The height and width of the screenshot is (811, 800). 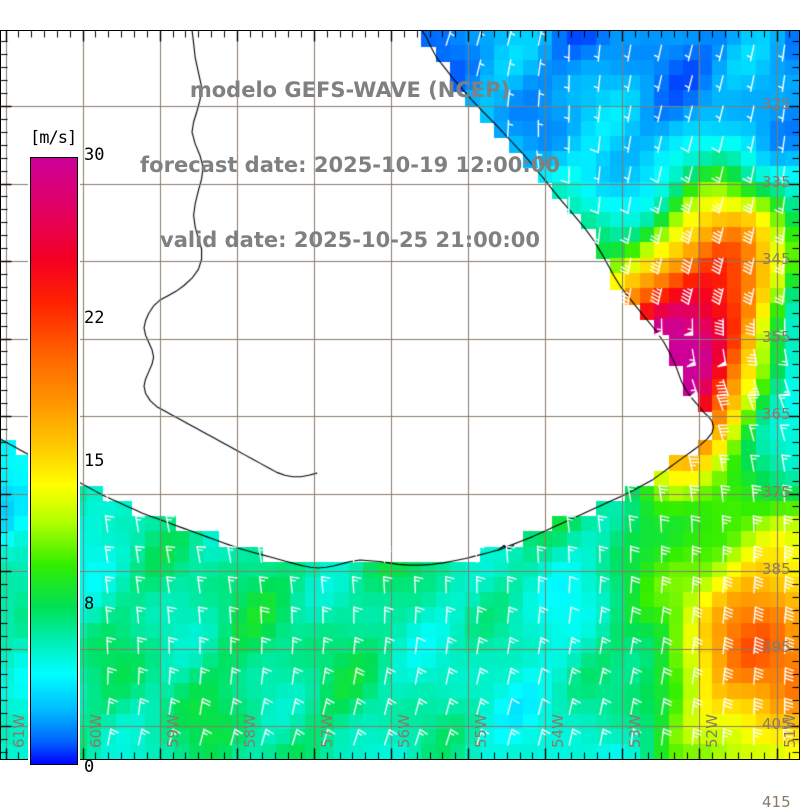 I want to click on colorbar-unit-label: [m/s], so click(x=53, y=138).